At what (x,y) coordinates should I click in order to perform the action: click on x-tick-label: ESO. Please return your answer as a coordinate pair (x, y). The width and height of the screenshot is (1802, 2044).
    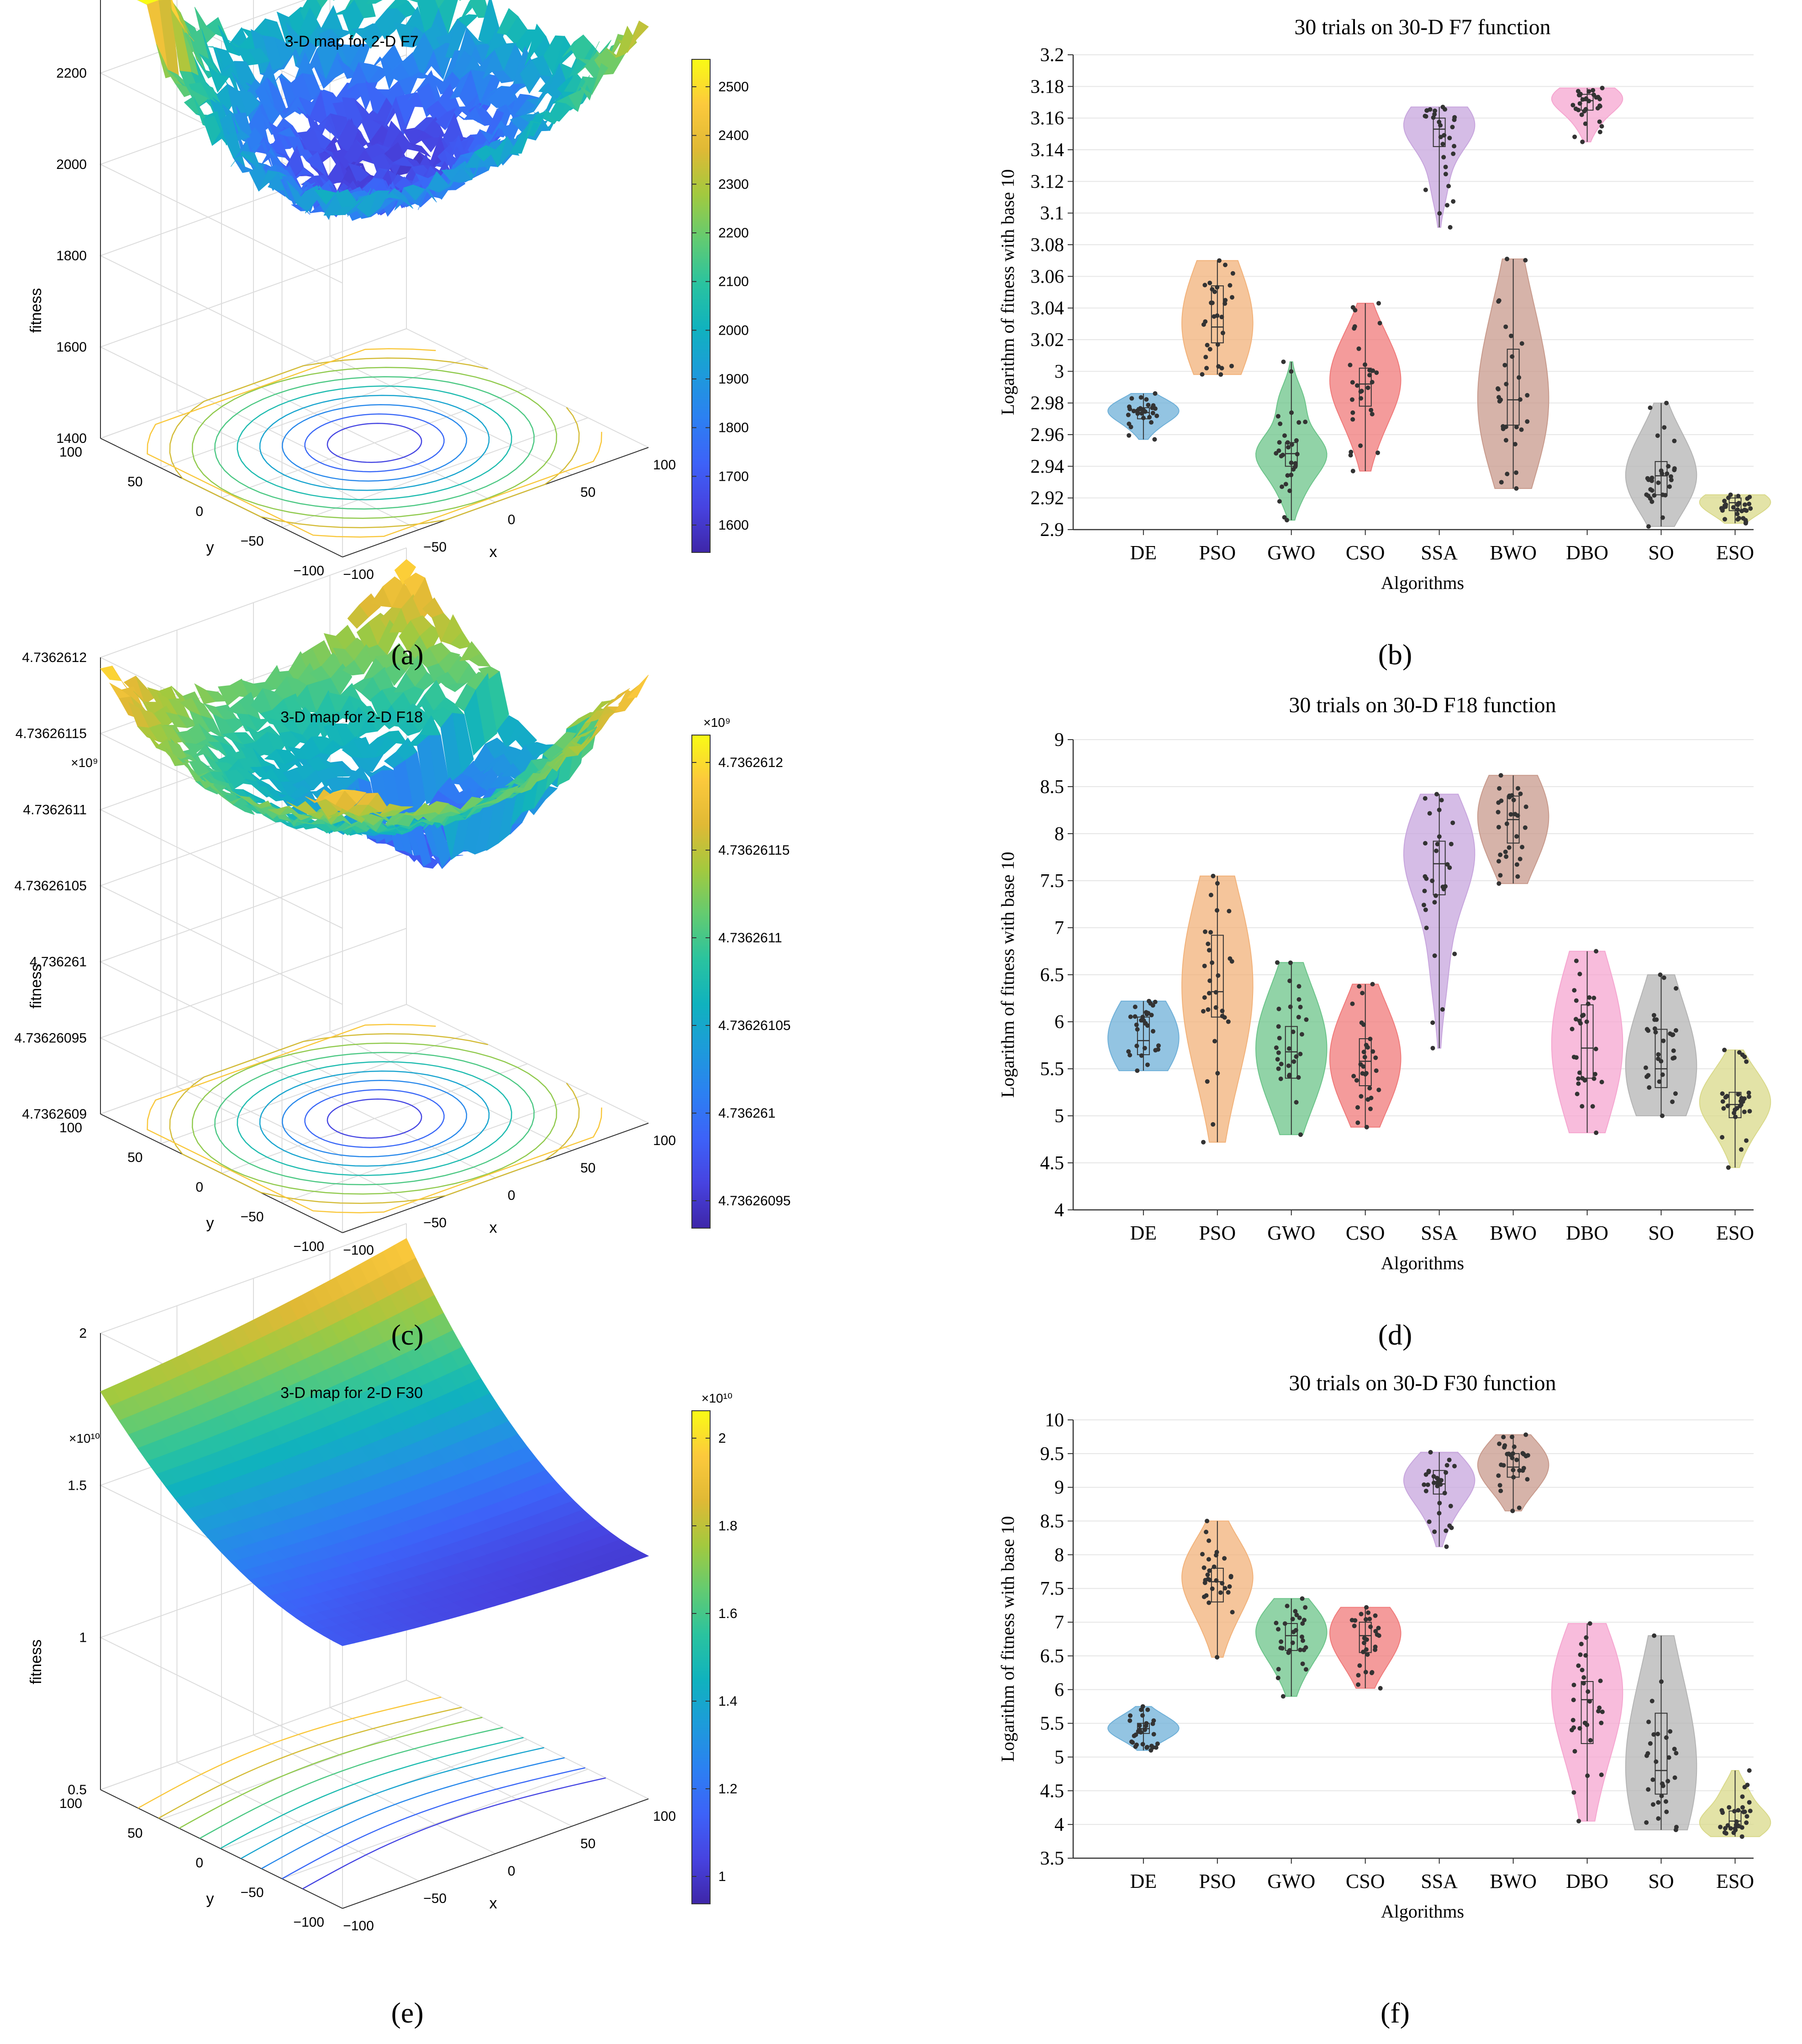
    Looking at the image, I should click on (1735, 1233).